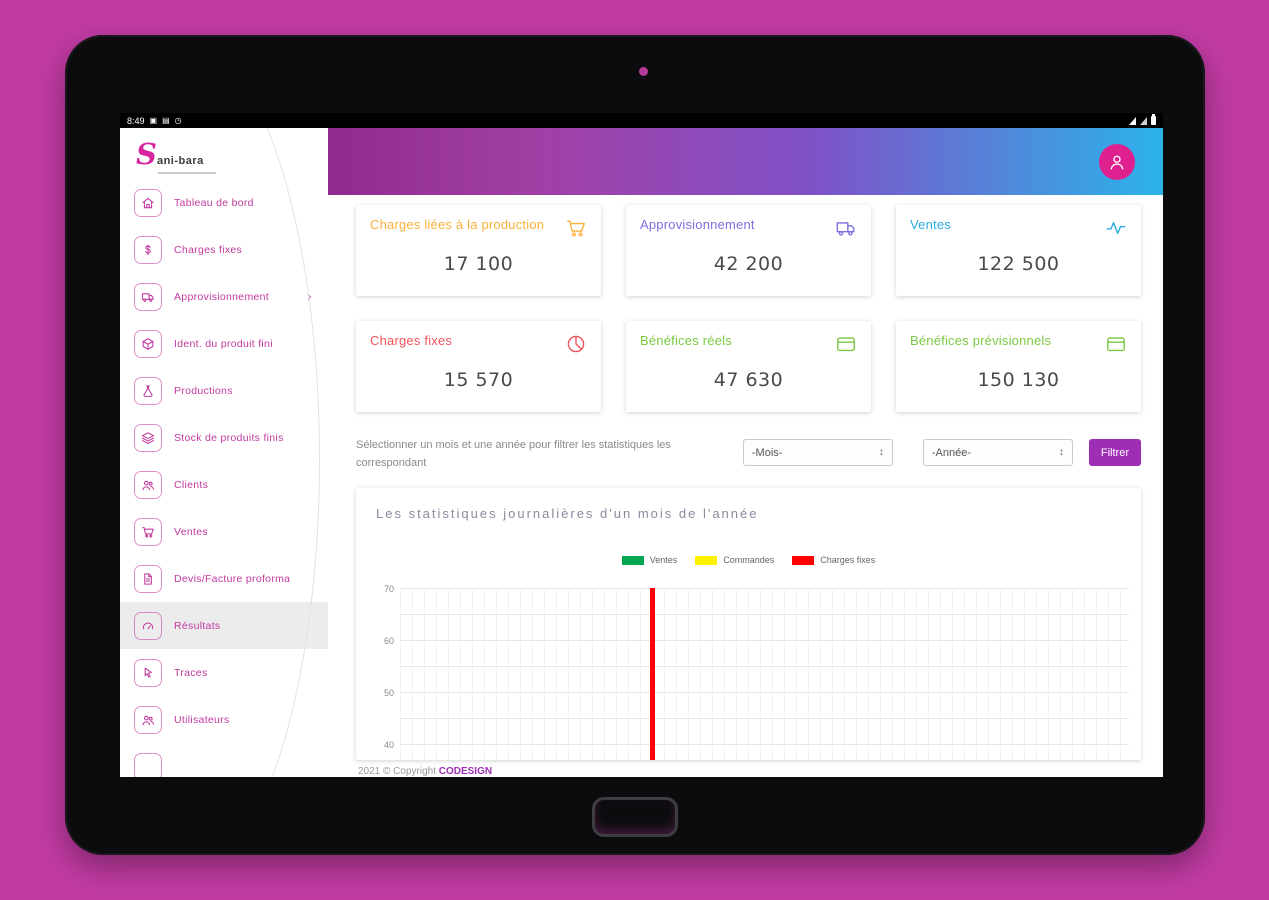 The width and height of the screenshot is (1269, 900). Describe the element at coordinates (178, 120) in the screenshot. I see `clock-icon: ◷` at that location.